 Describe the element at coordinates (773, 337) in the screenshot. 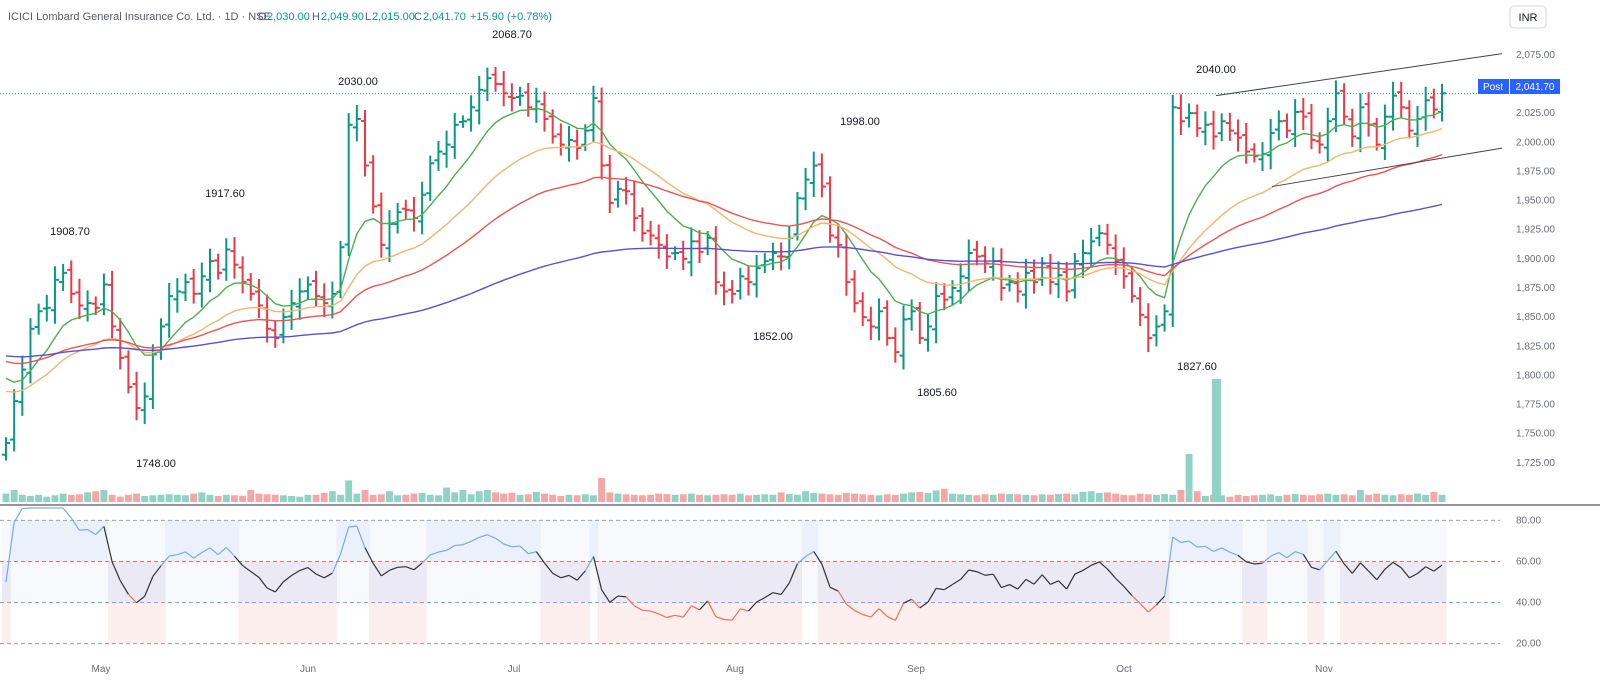

I see `price-annotation: 1852.00` at that location.